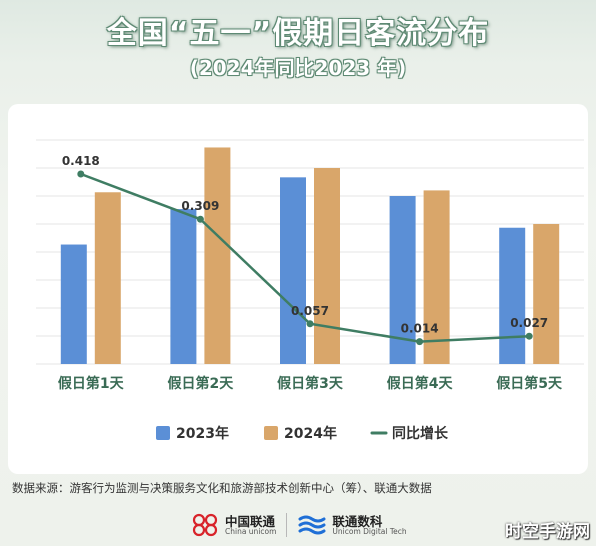 The height and width of the screenshot is (546, 596). Describe the element at coordinates (205, 525) in the screenshot. I see `china-unicom-knot-icon` at that location.